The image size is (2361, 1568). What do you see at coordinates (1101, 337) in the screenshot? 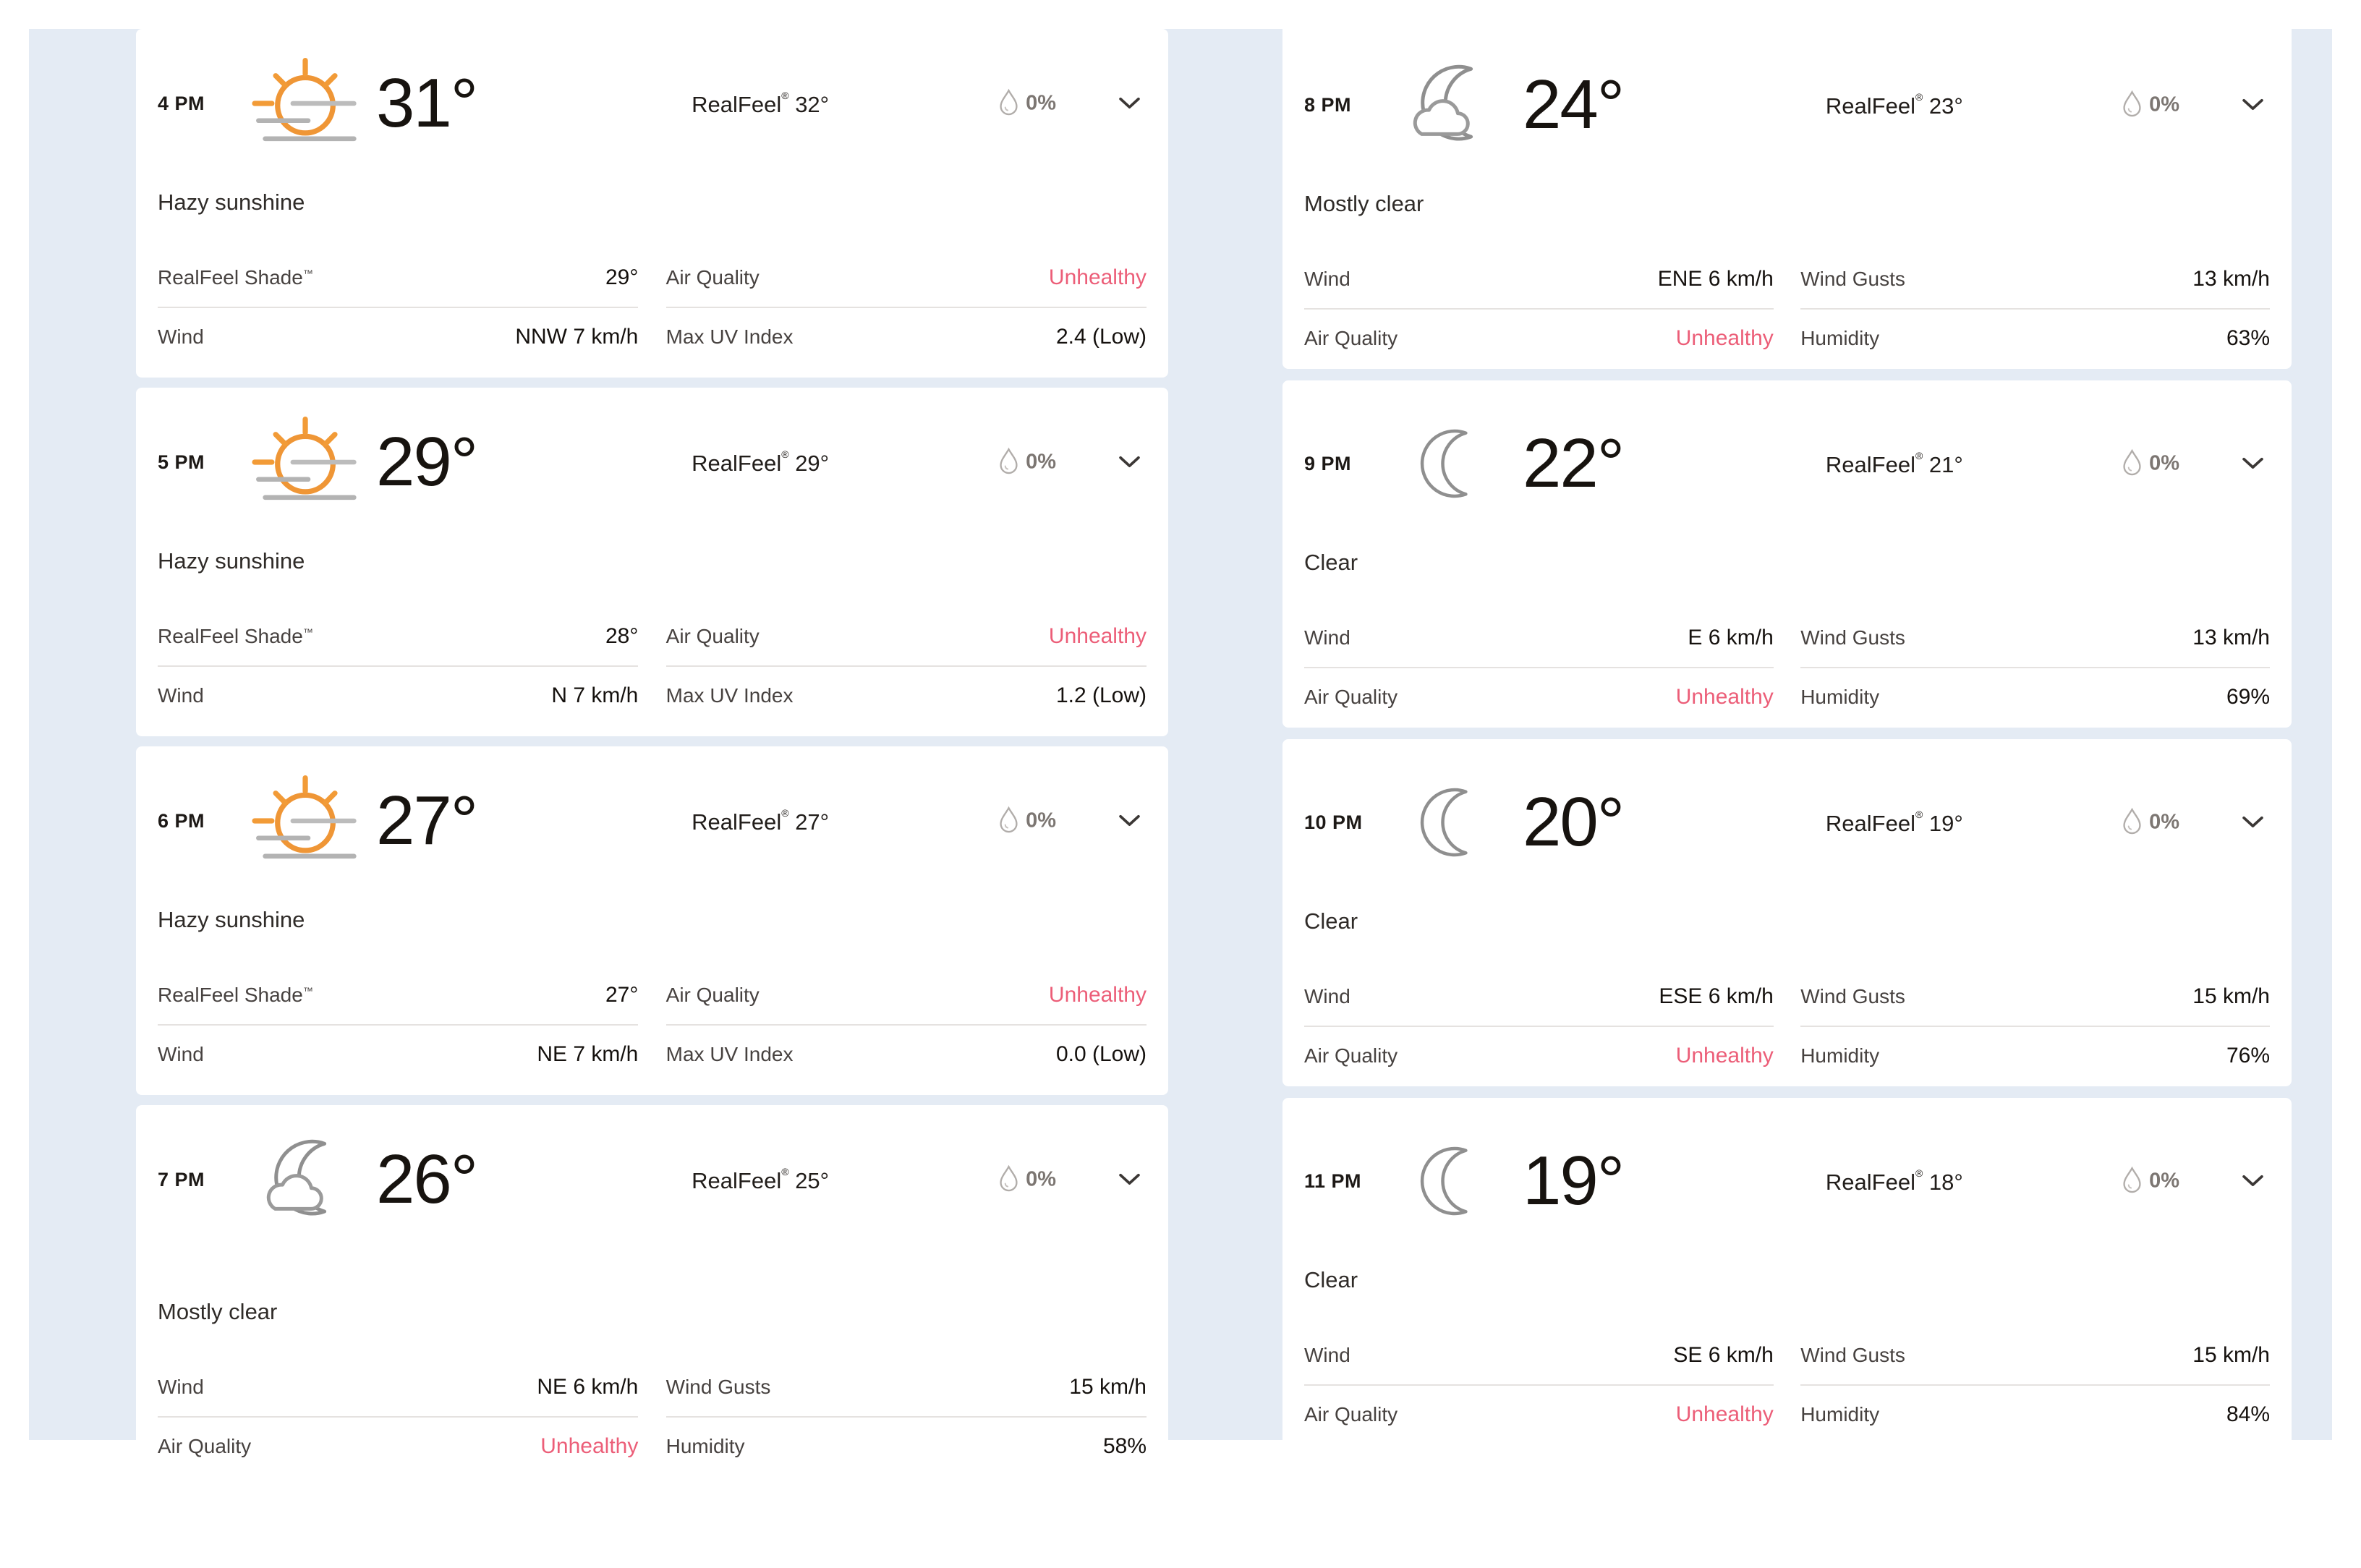
I see `detail-value: 2.4 (Low)` at bounding box center [1101, 337].